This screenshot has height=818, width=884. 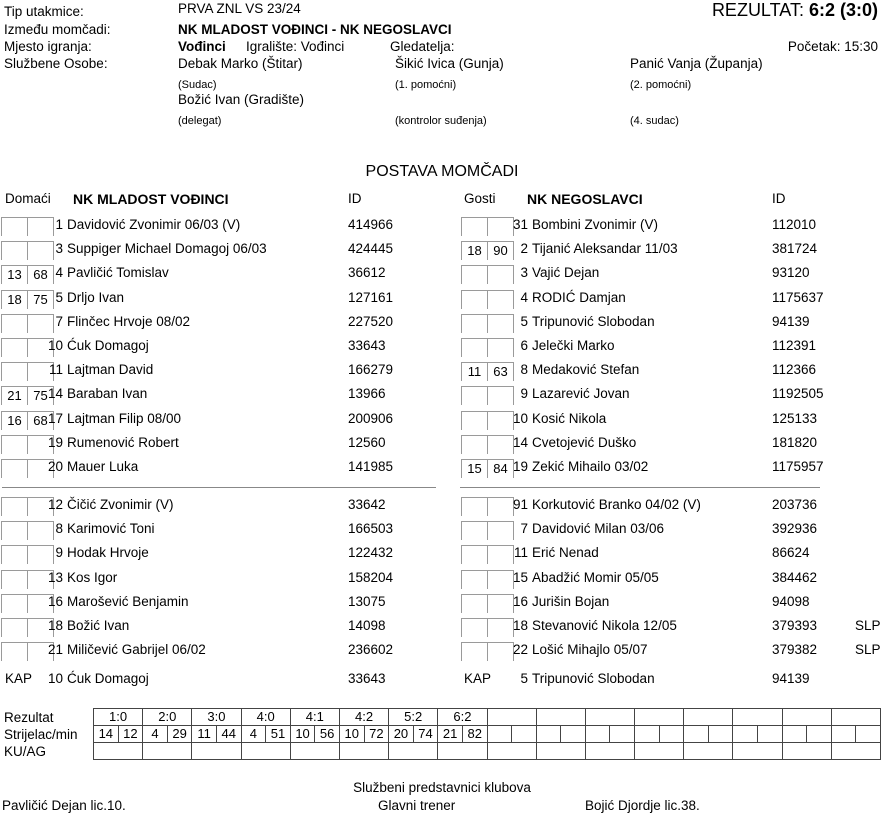 What do you see at coordinates (118, 273) in the screenshot?
I see `player-name: Pavličić Tomislav` at bounding box center [118, 273].